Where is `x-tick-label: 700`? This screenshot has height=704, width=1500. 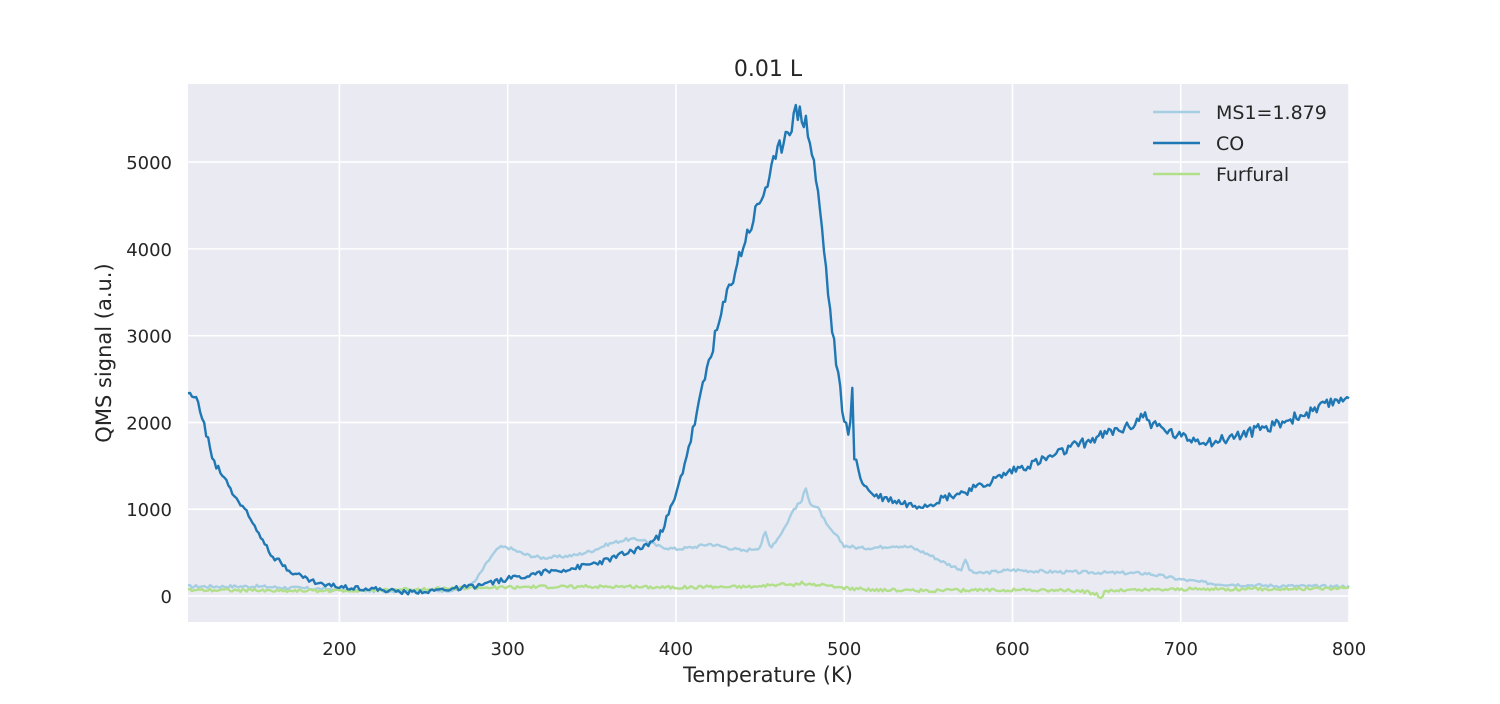 x-tick-label: 700 is located at coordinates (1181, 649).